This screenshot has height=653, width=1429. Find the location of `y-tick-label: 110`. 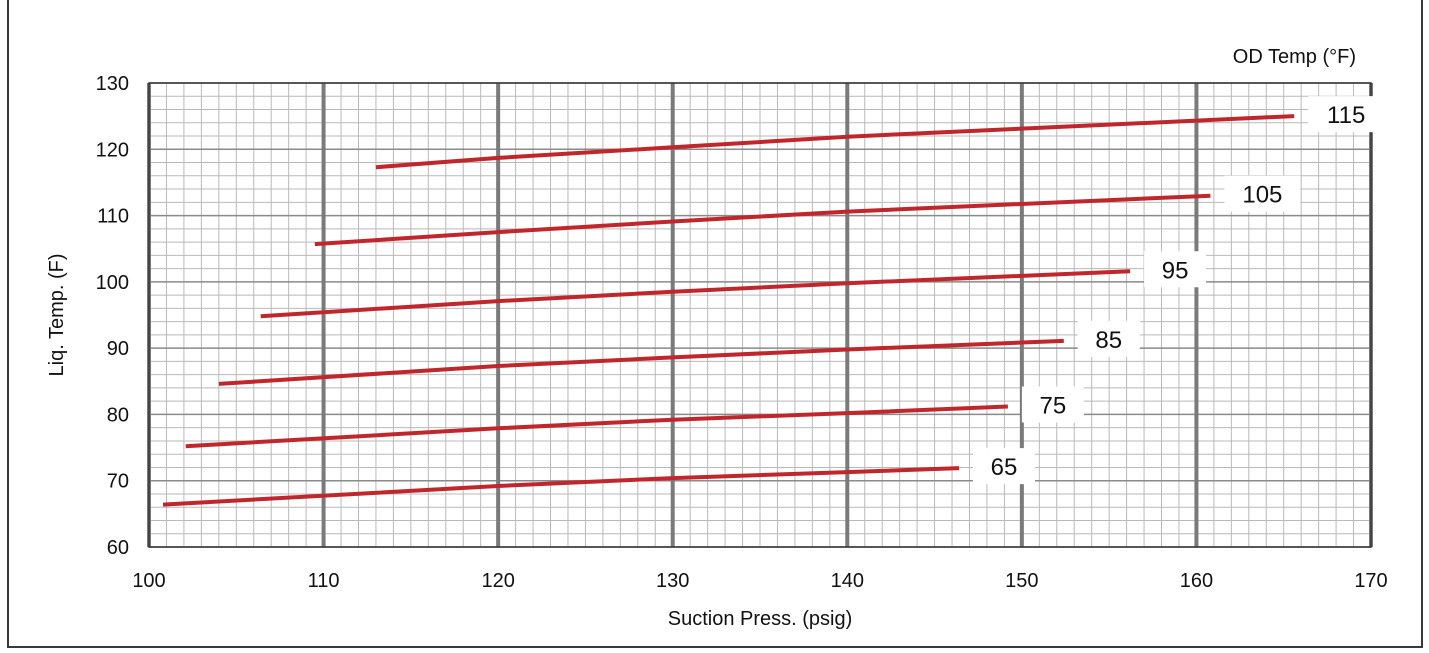

y-tick-label: 110 is located at coordinates (113, 217).